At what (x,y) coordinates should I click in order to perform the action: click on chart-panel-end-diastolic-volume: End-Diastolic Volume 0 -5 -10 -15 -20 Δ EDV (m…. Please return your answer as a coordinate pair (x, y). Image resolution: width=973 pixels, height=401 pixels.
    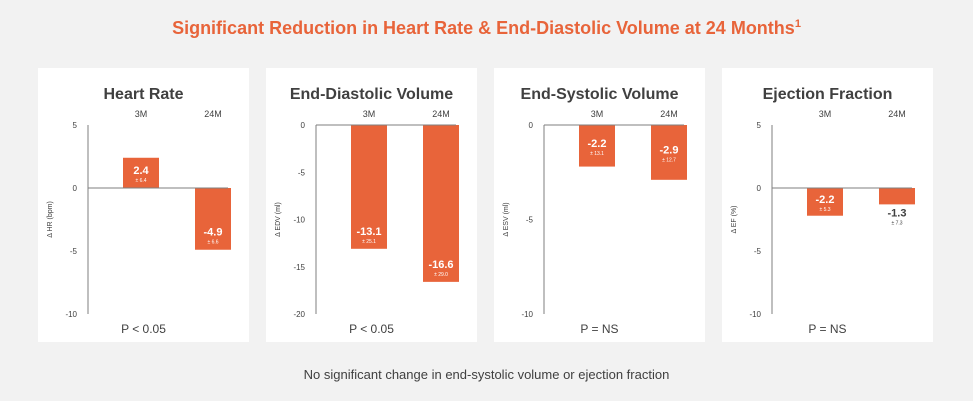
    Looking at the image, I should click on (371, 205).